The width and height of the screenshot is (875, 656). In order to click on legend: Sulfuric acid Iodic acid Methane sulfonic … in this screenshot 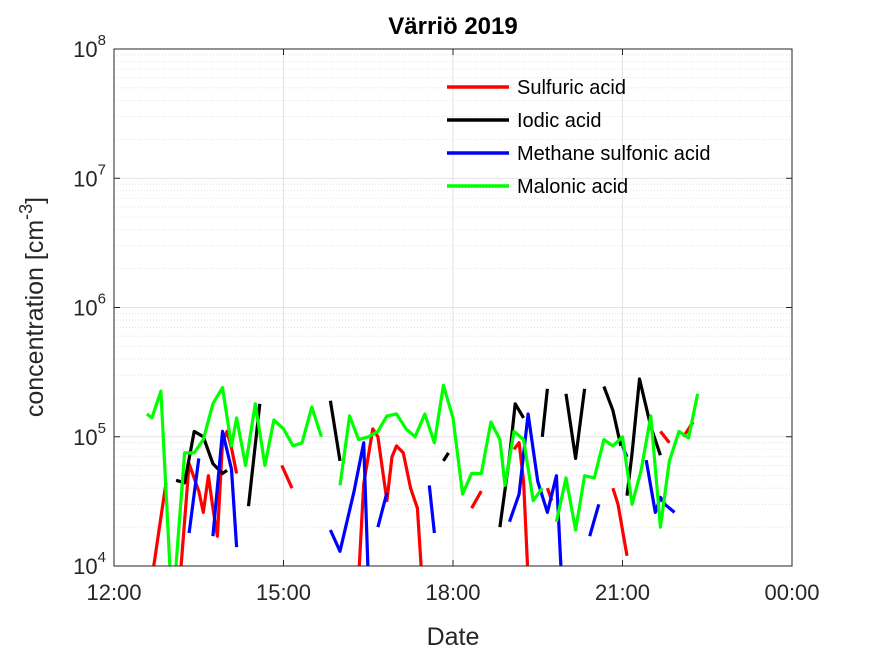, I will do `click(578, 137)`.